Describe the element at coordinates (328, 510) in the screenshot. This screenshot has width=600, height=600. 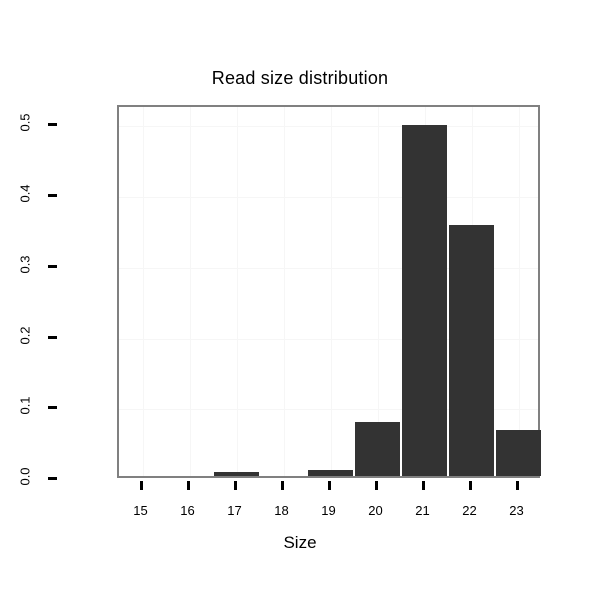
I see `x-axis-tick-label: 19` at that location.